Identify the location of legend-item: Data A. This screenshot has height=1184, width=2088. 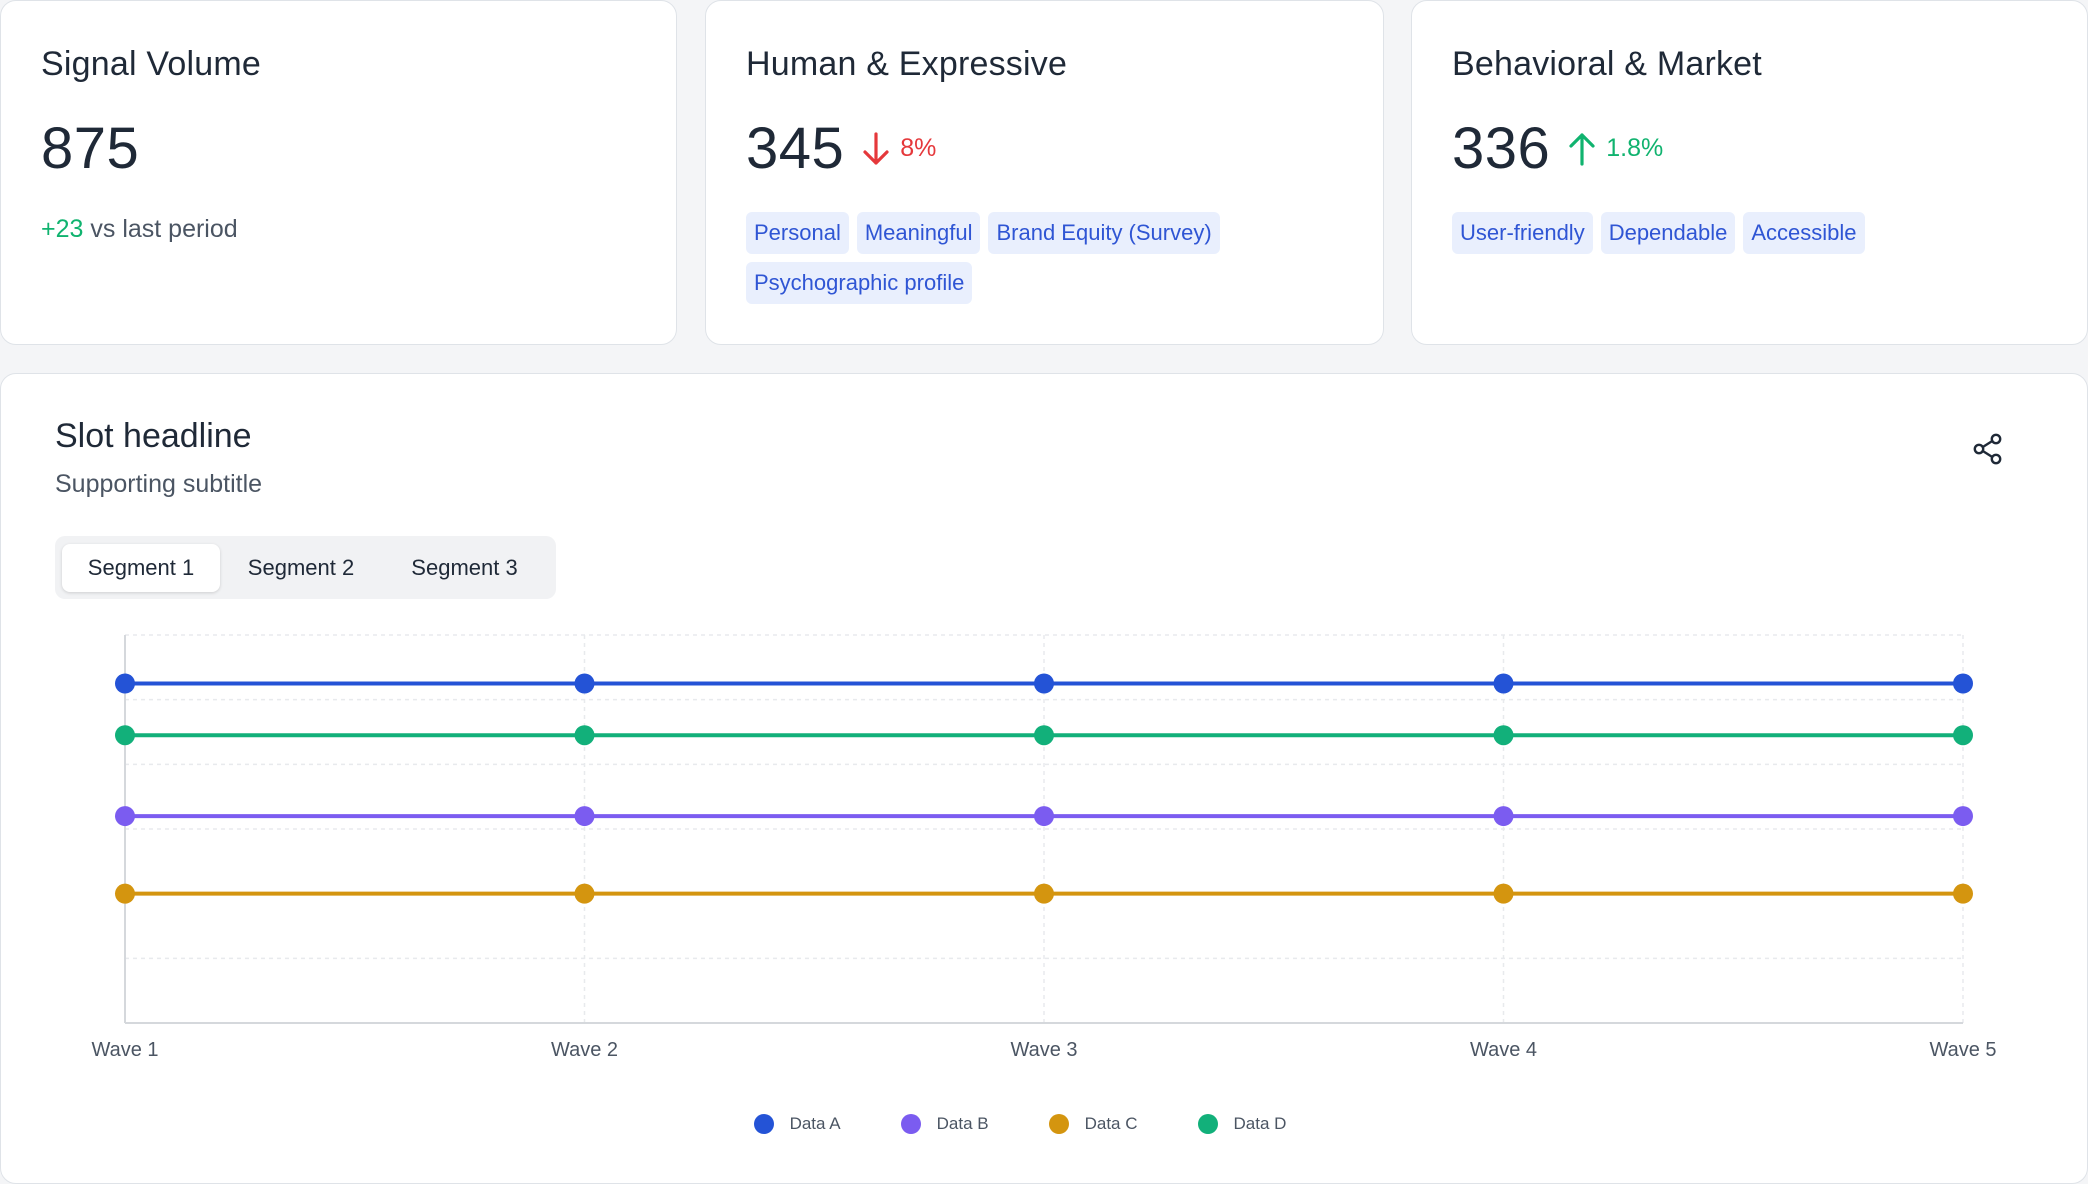
(797, 1124).